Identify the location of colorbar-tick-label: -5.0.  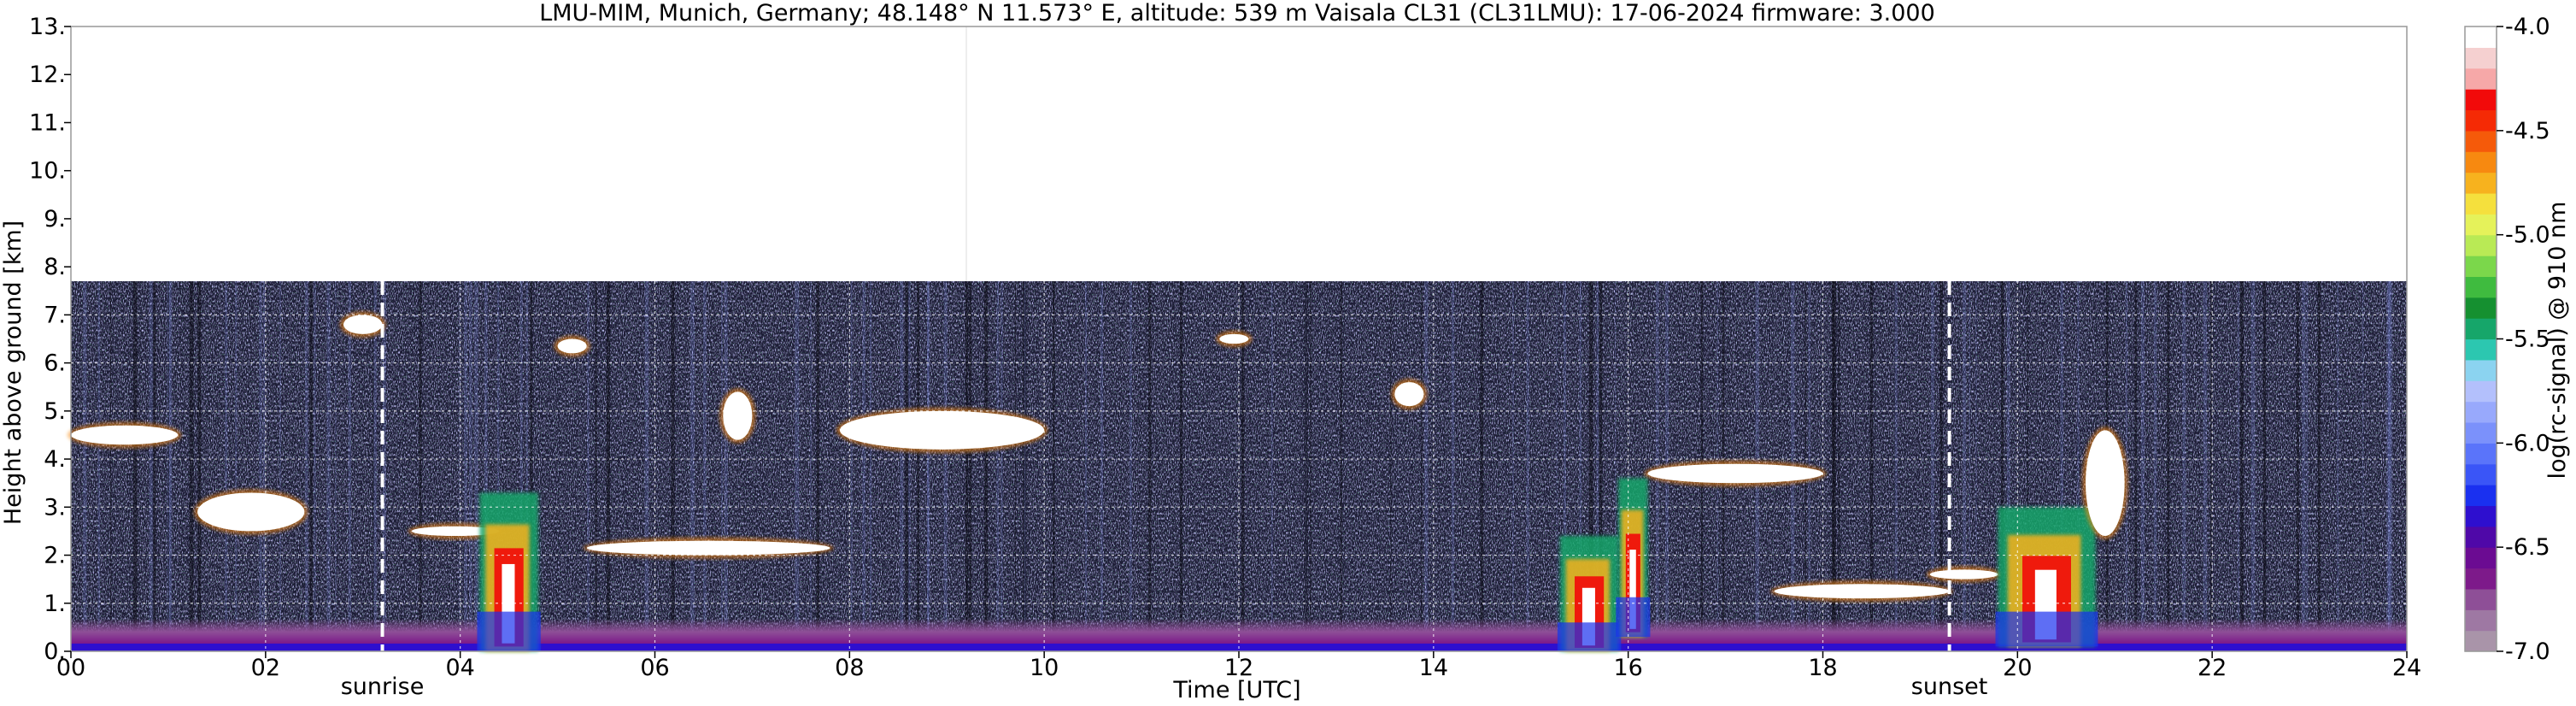
(2527, 235).